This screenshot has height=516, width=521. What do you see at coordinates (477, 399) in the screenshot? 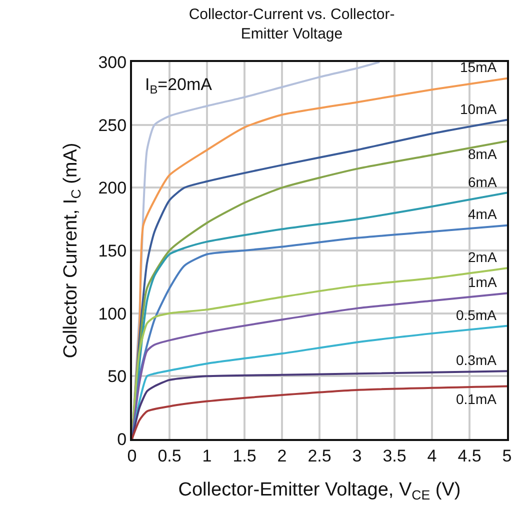
I see `series-label: 0.1mA` at bounding box center [477, 399].